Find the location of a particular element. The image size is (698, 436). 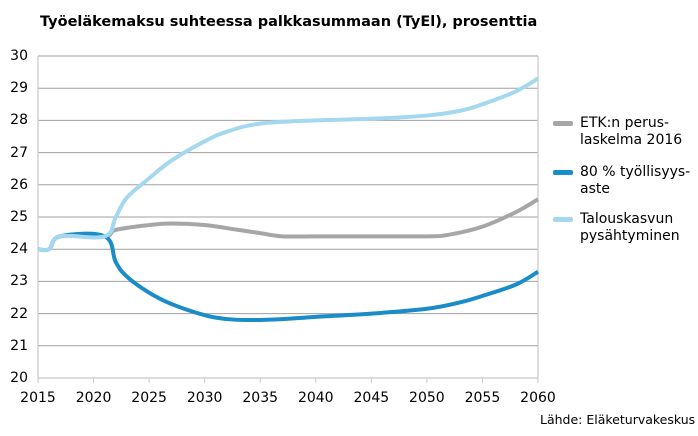

x-tick-label: 2055 is located at coordinates (482, 398).